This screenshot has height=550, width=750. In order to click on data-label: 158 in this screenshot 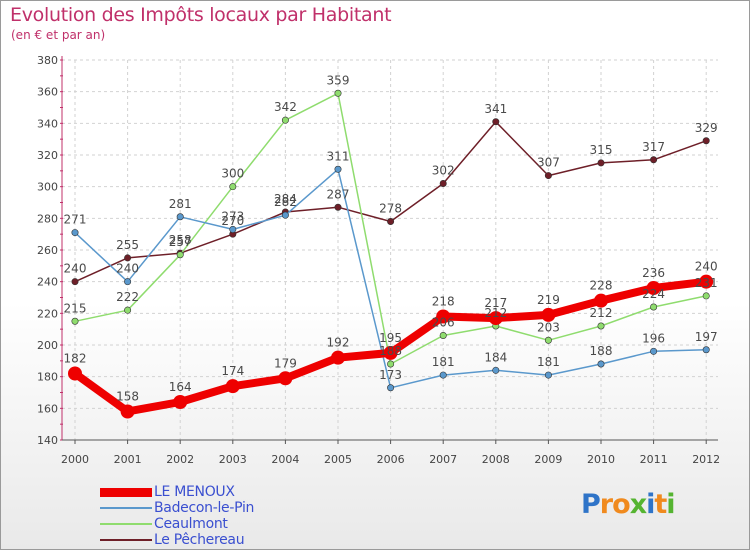, I will do `click(127, 397)`.